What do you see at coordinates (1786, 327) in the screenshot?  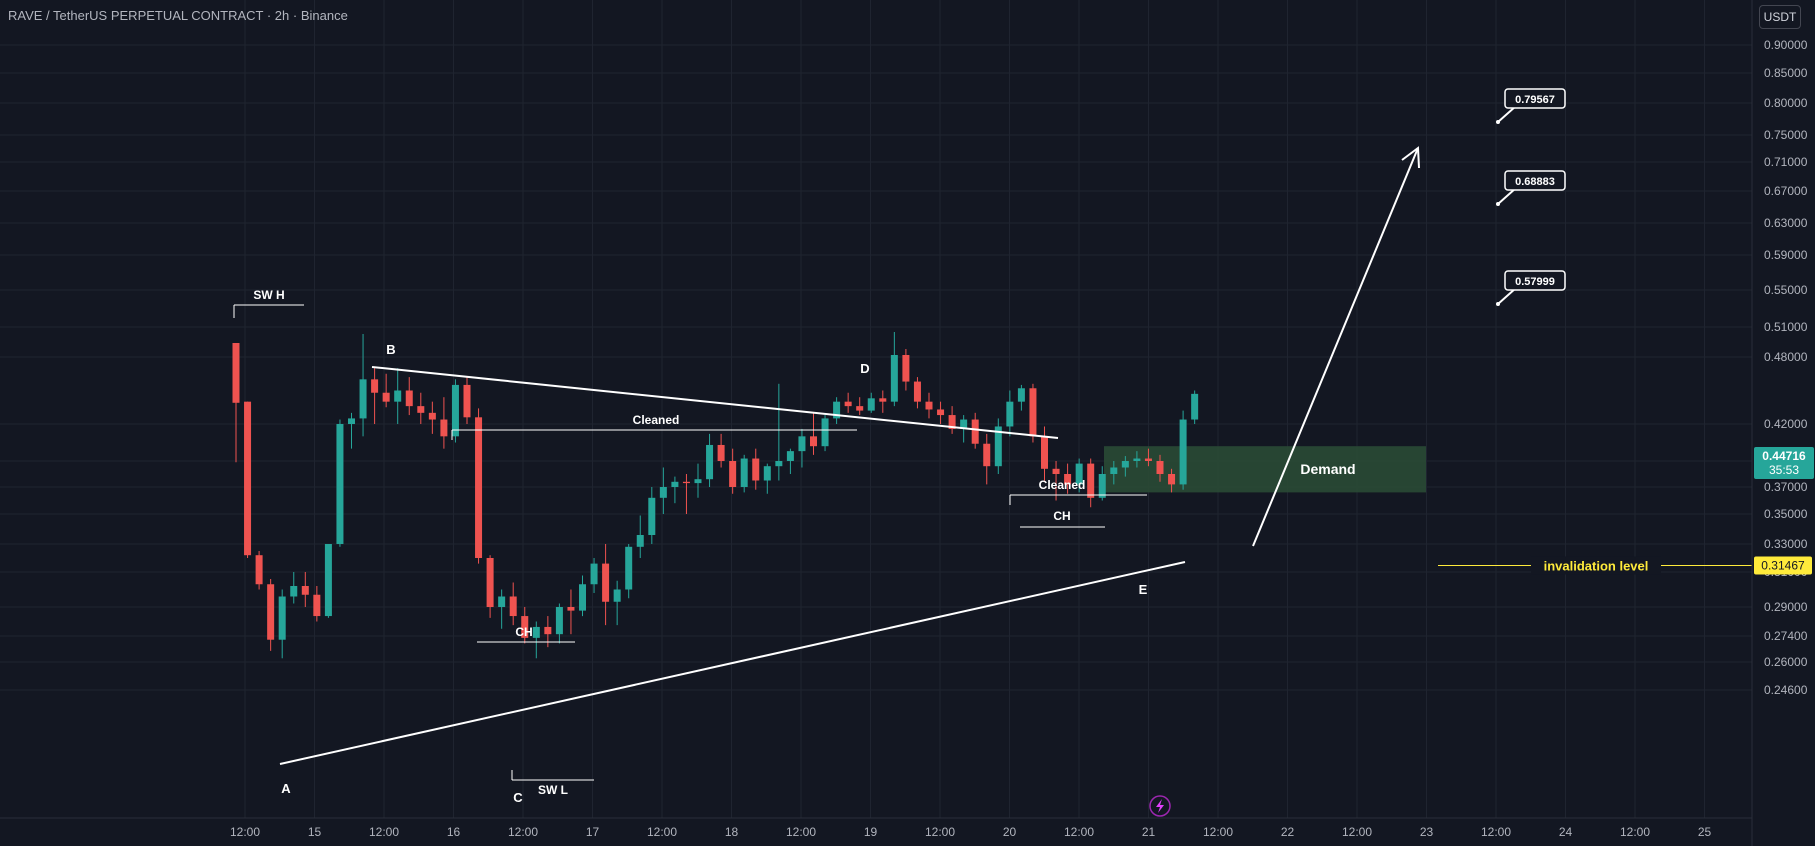 I see `price-tick-label: 0.51000` at bounding box center [1786, 327].